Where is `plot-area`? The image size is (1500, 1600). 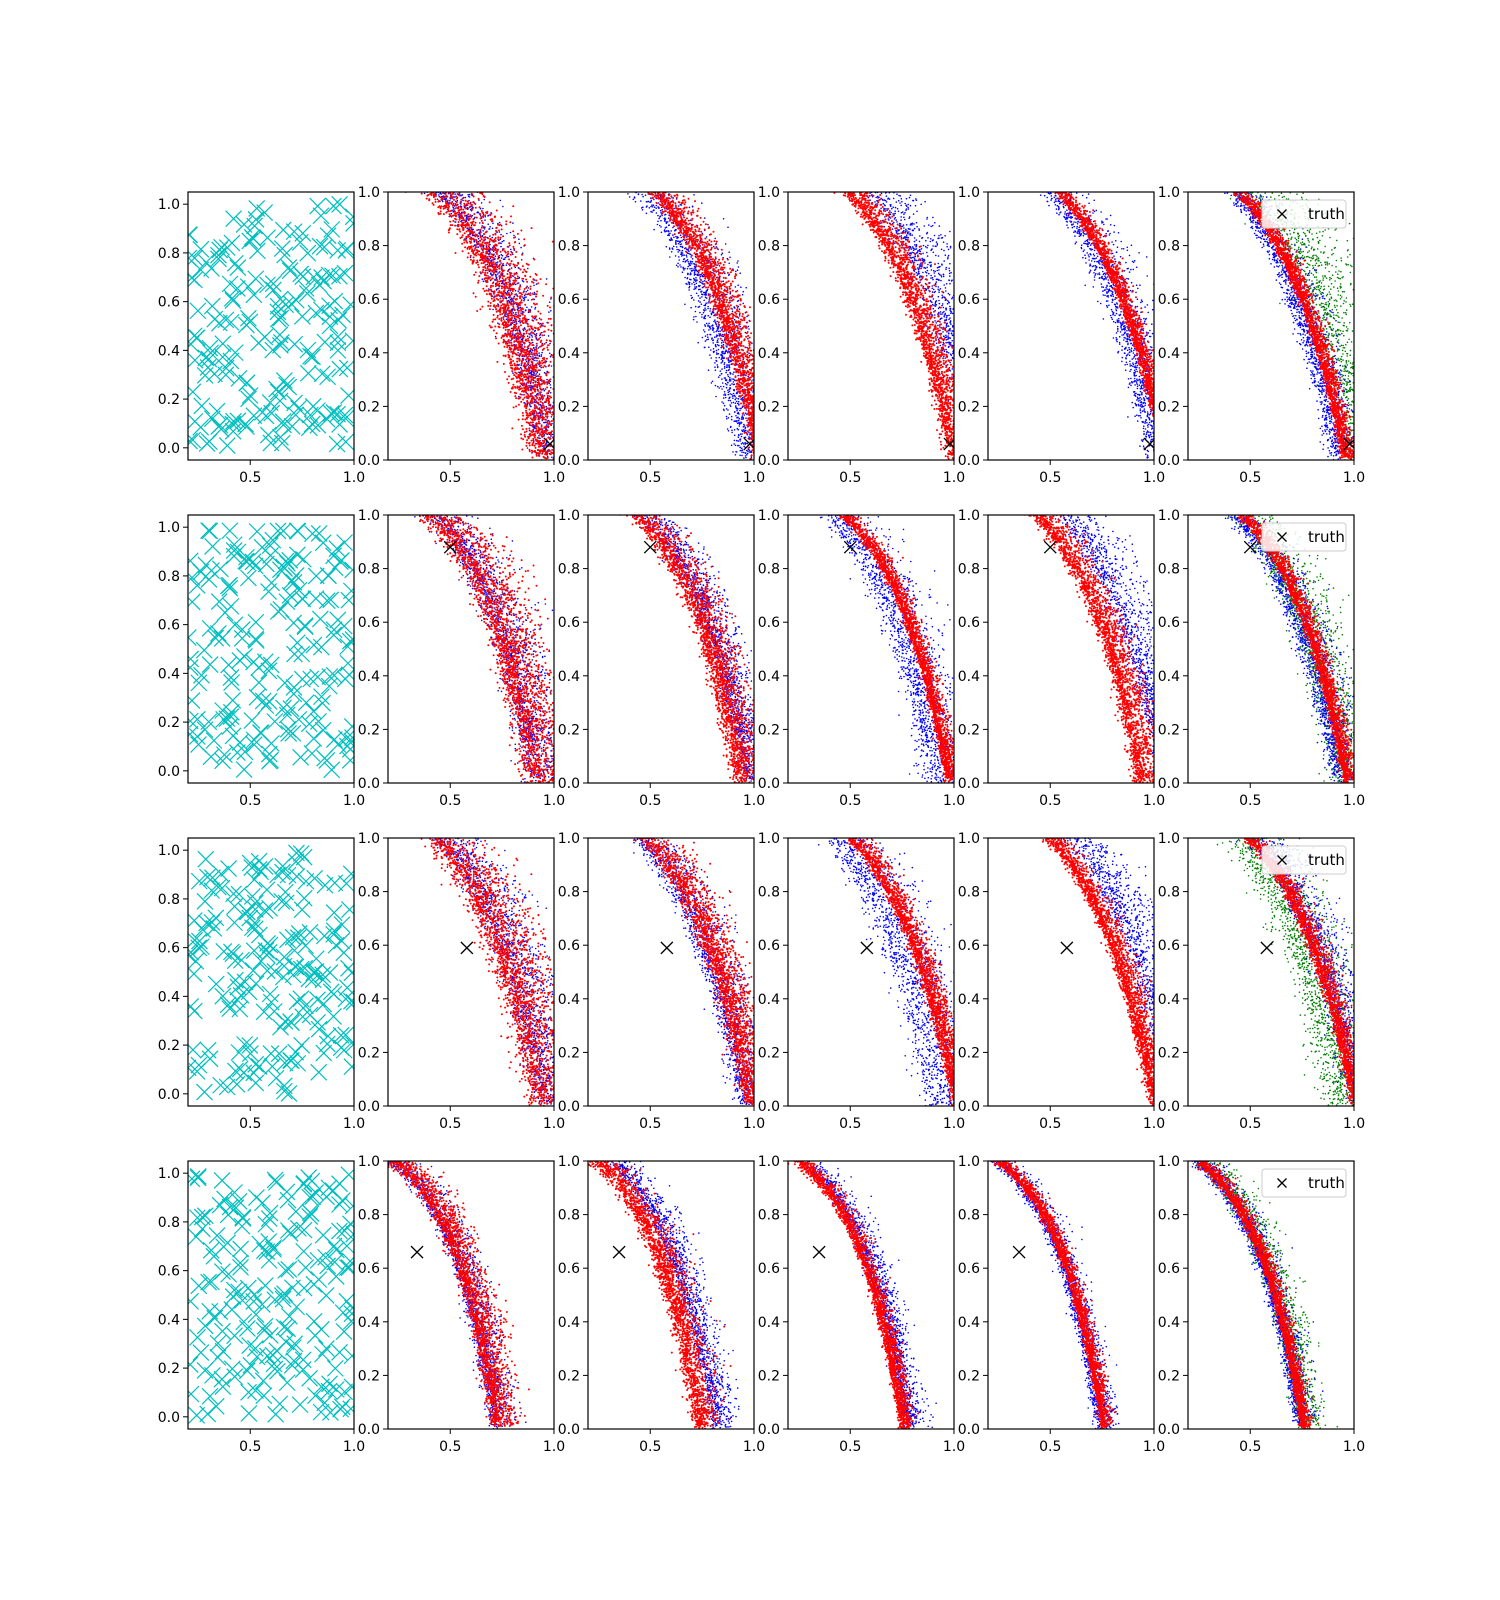 plot-area is located at coordinates (271, 324).